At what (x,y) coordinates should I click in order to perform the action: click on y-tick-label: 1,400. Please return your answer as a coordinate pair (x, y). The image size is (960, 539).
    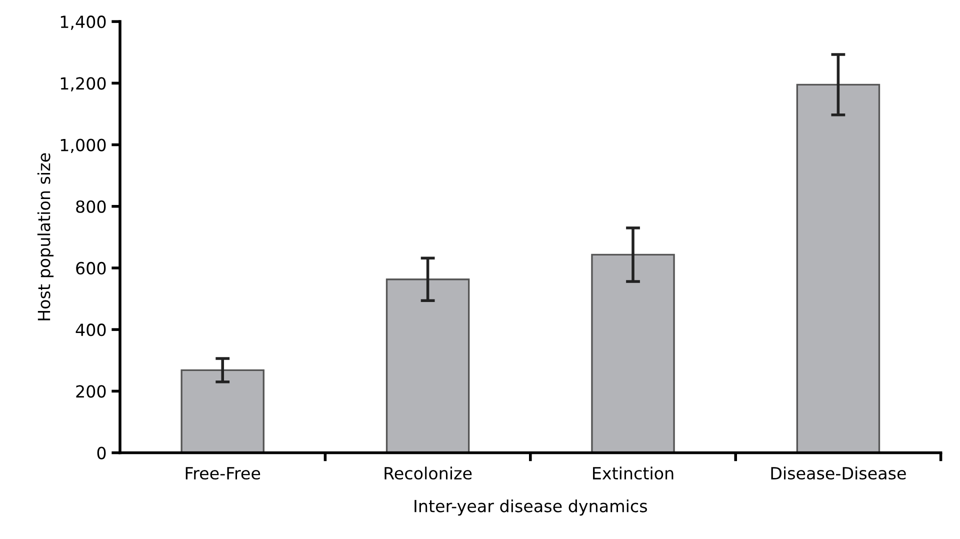
    Looking at the image, I should click on (83, 23).